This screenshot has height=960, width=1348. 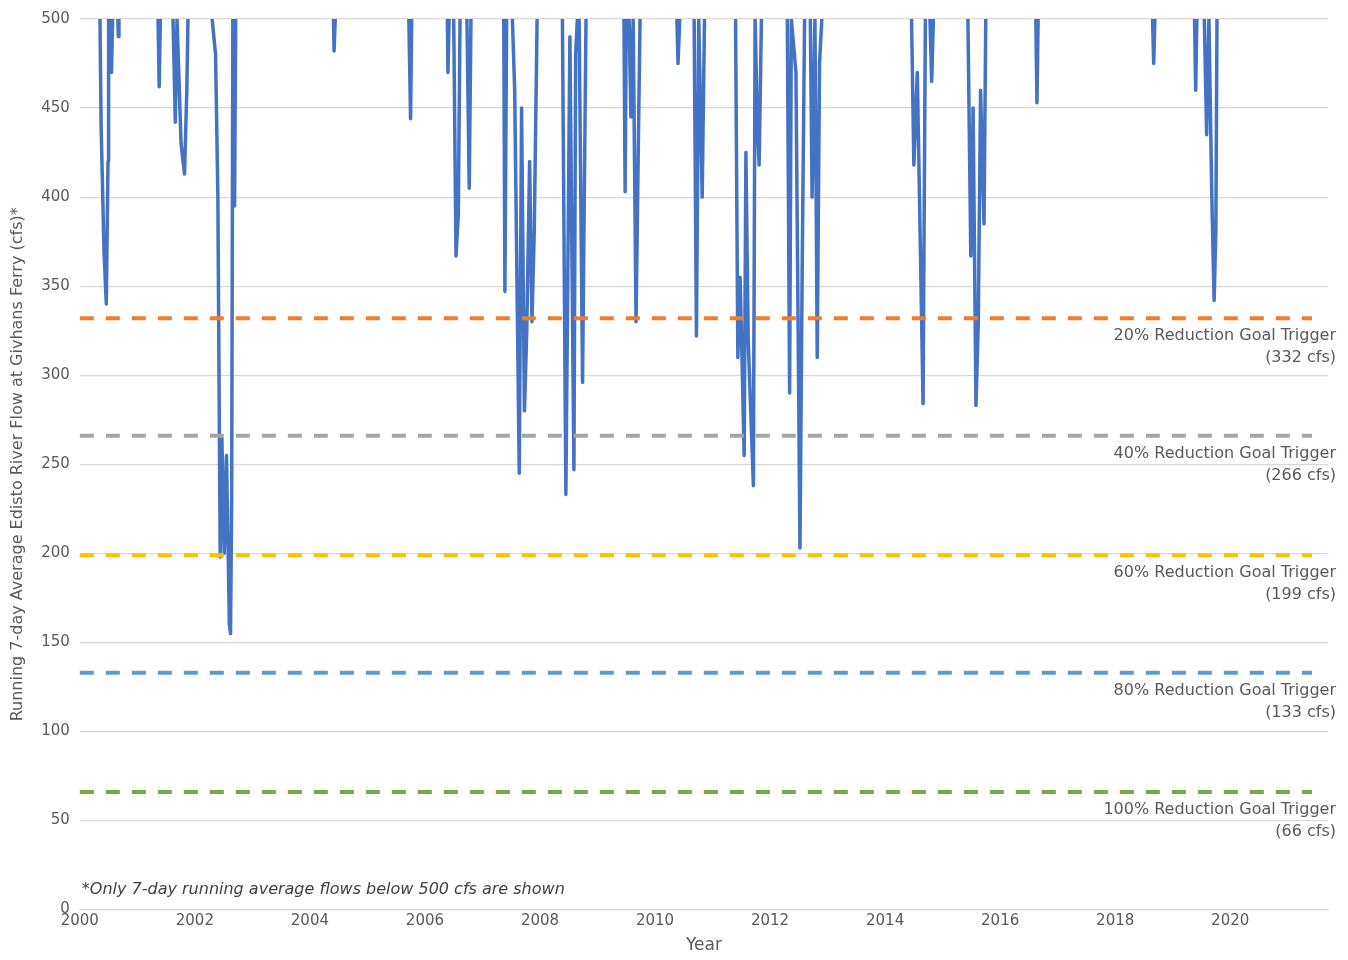 What do you see at coordinates (1225, 346) in the screenshot?
I see `ref-line-label: 20% Reduction Goal Trigger (332 cfs)` at bounding box center [1225, 346].